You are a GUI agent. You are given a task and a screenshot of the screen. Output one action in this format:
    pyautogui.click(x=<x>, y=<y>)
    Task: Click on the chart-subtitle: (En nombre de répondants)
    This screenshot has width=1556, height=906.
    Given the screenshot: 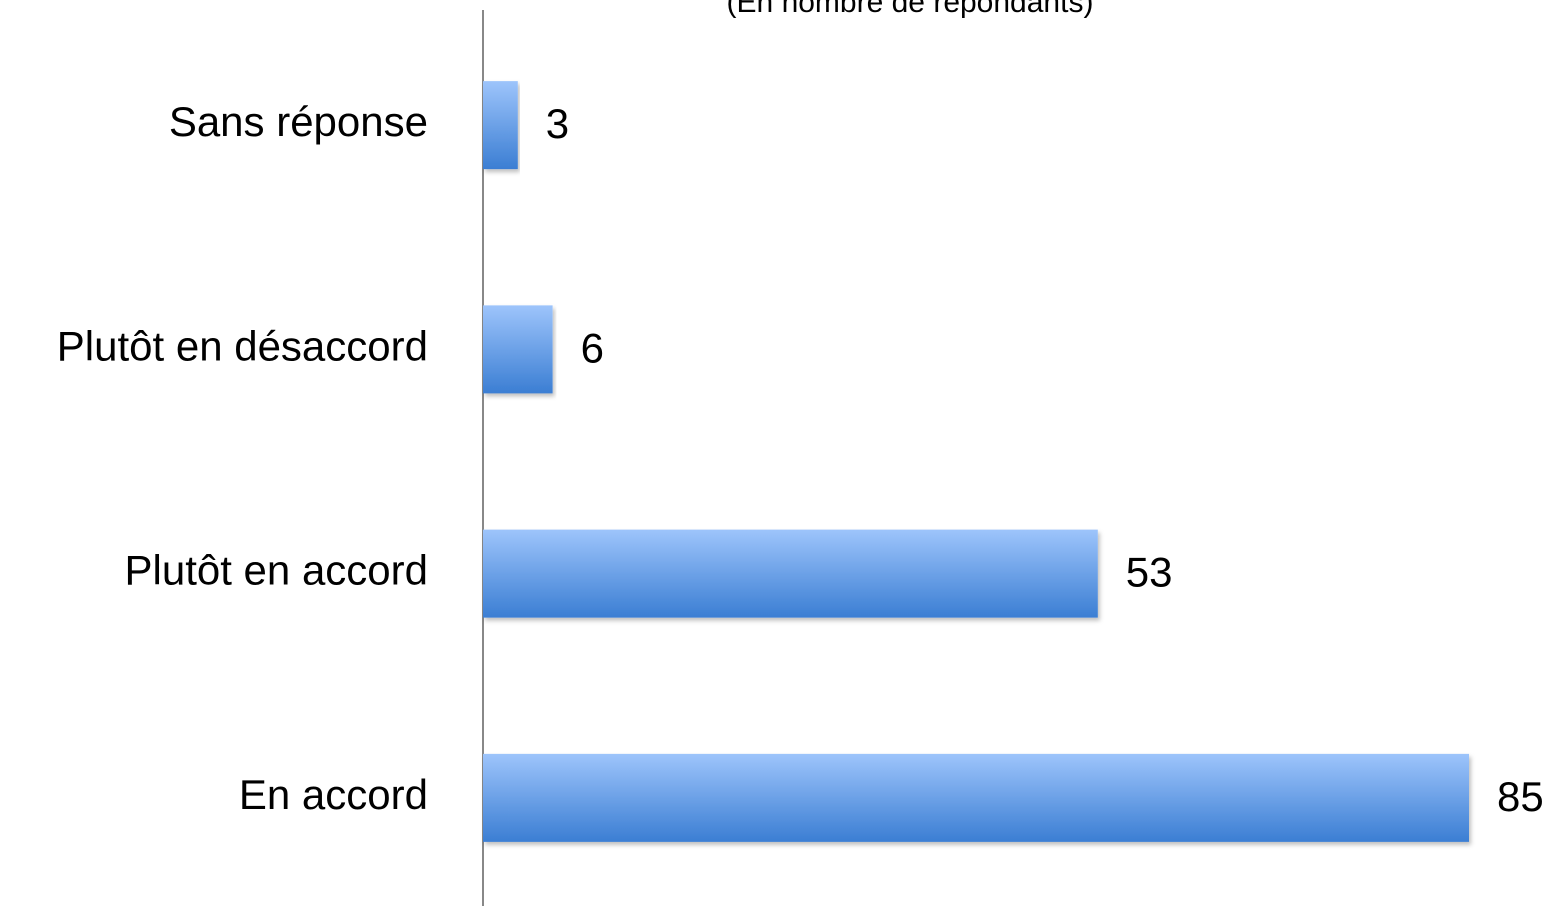 What is the action you would take?
    pyautogui.click(x=910, y=9)
    